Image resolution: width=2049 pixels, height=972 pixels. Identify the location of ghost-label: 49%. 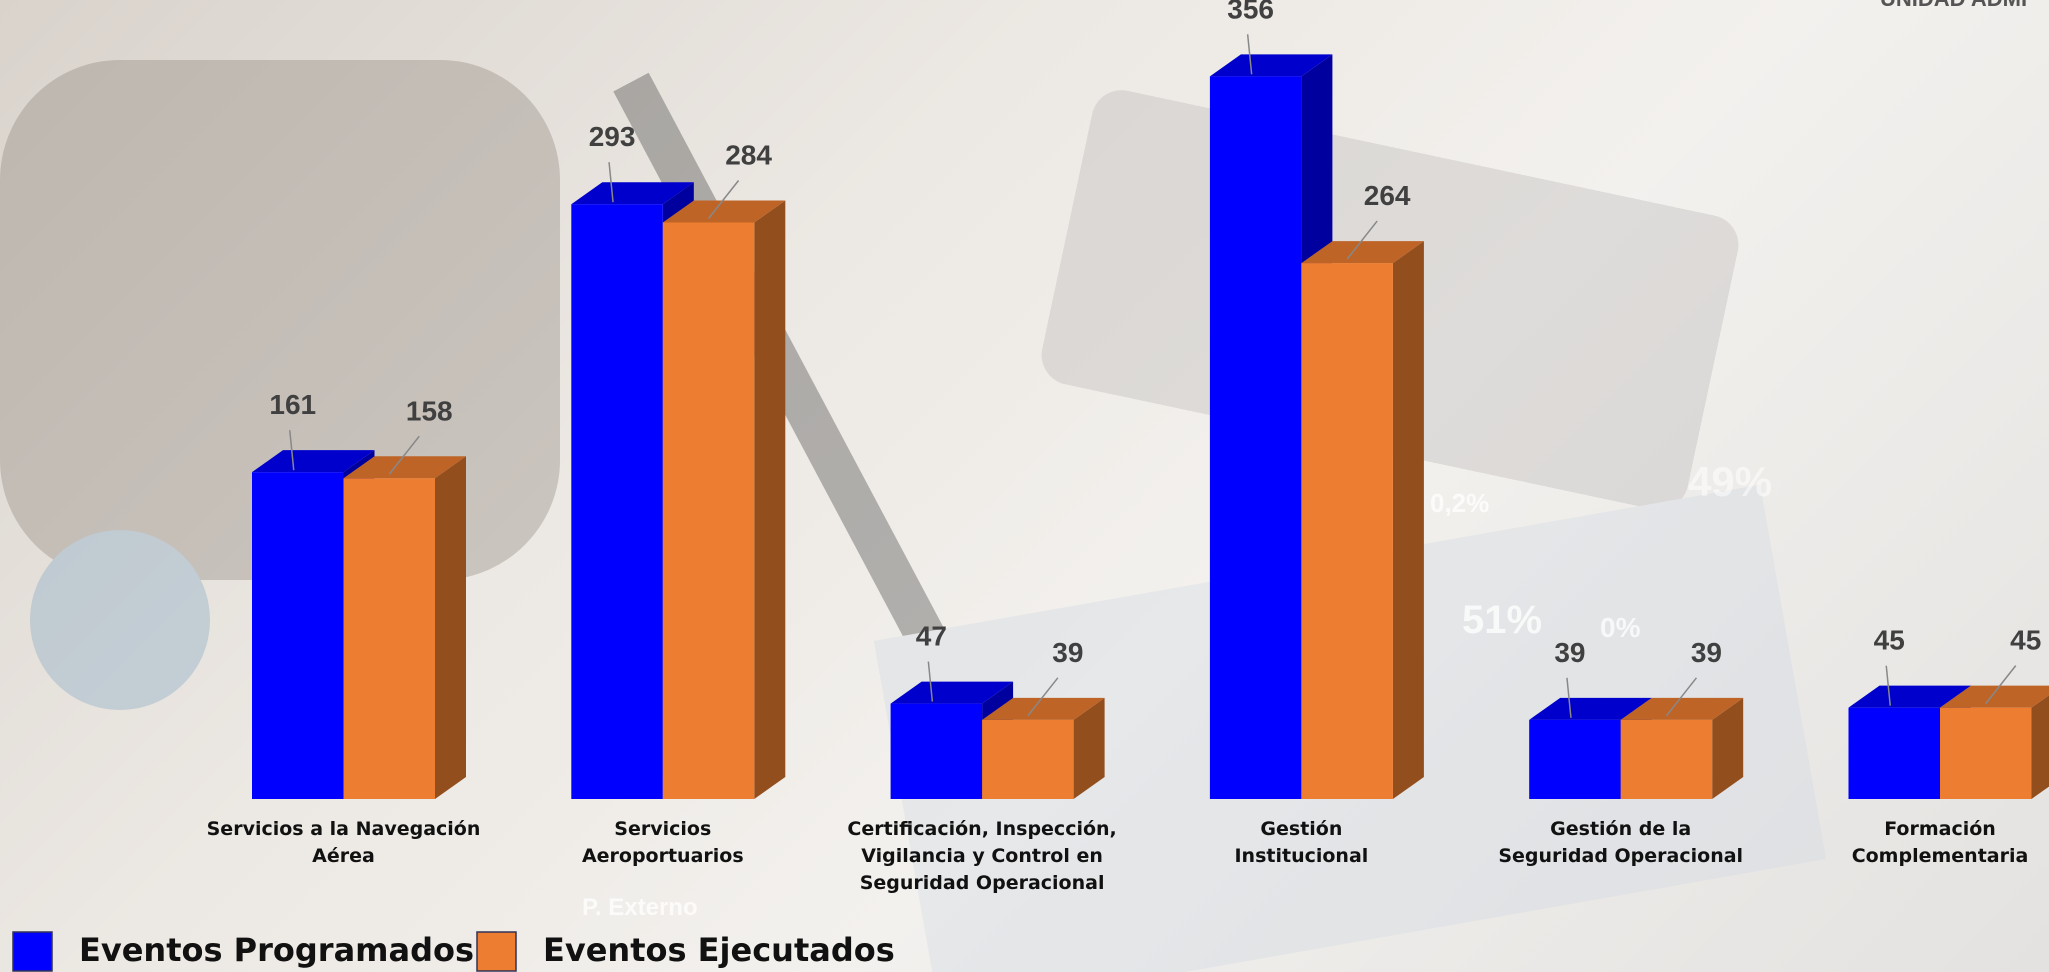
(1730, 481).